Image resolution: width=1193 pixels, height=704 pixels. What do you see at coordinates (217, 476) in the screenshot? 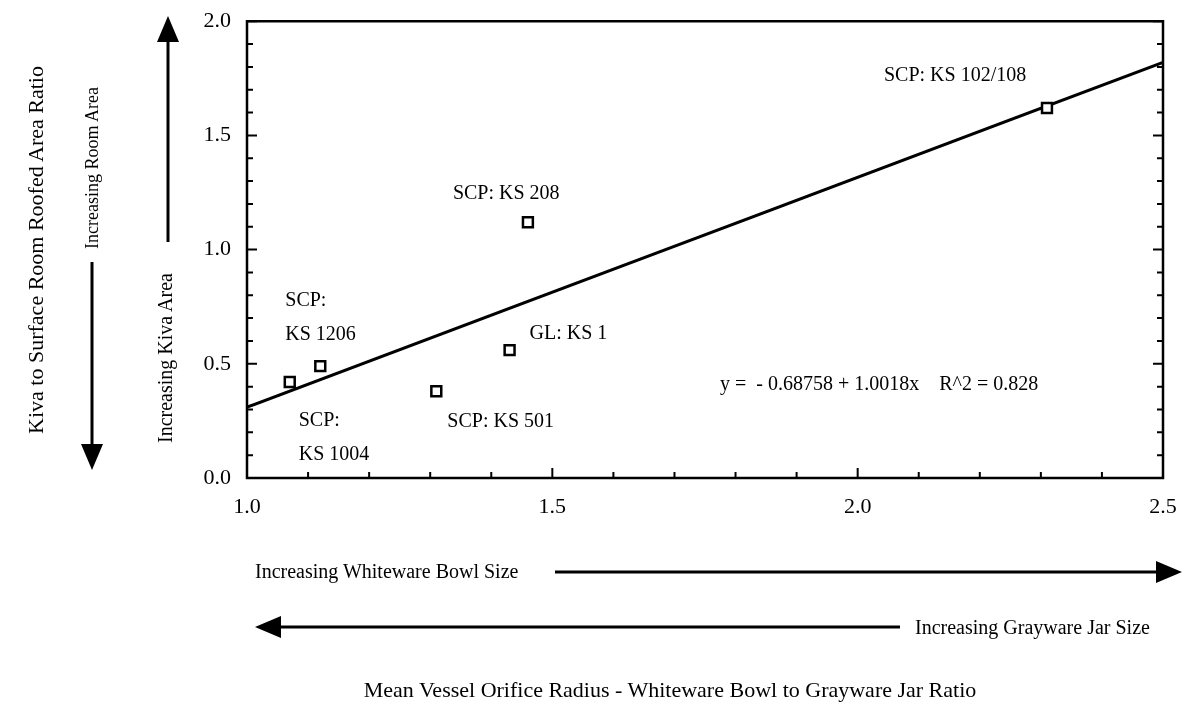
I see `y-tick-label: 0.0` at bounding box center [217, 476].